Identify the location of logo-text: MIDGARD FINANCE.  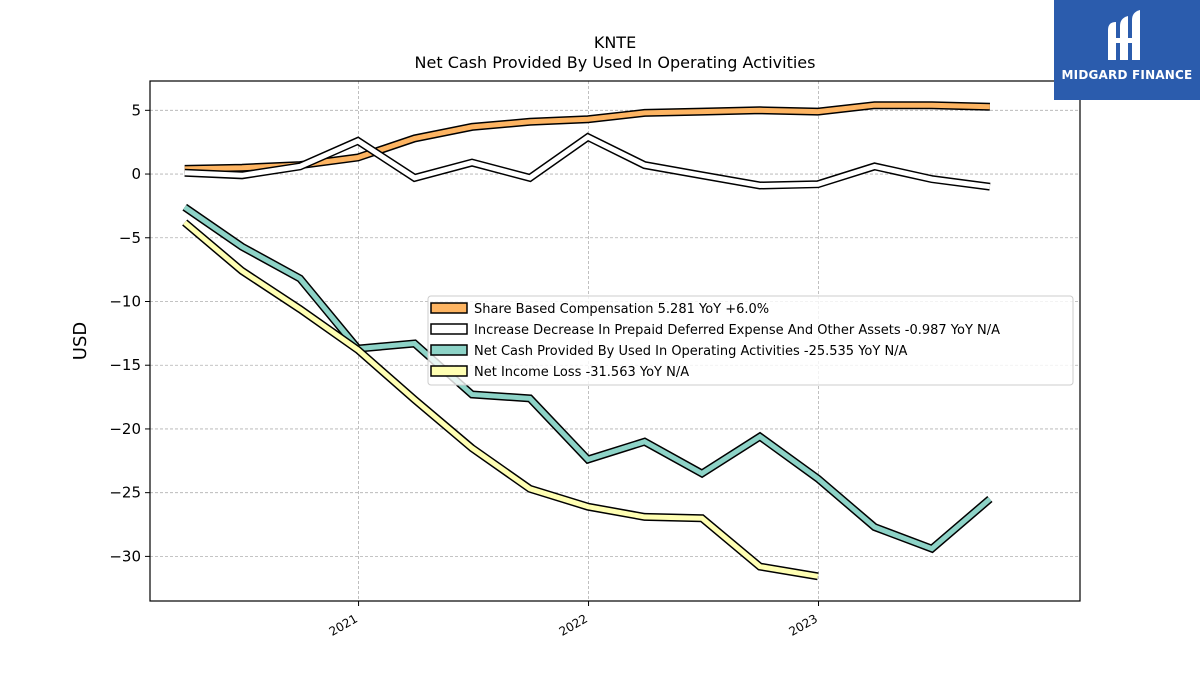
(1127, 75).